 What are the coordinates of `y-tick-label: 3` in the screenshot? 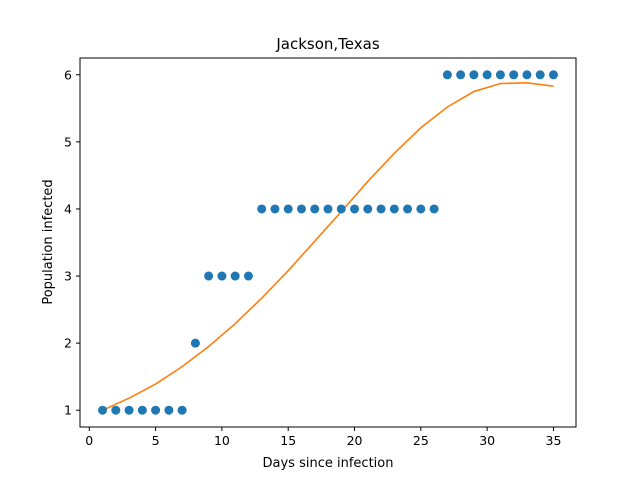 It's located at (68, 276).